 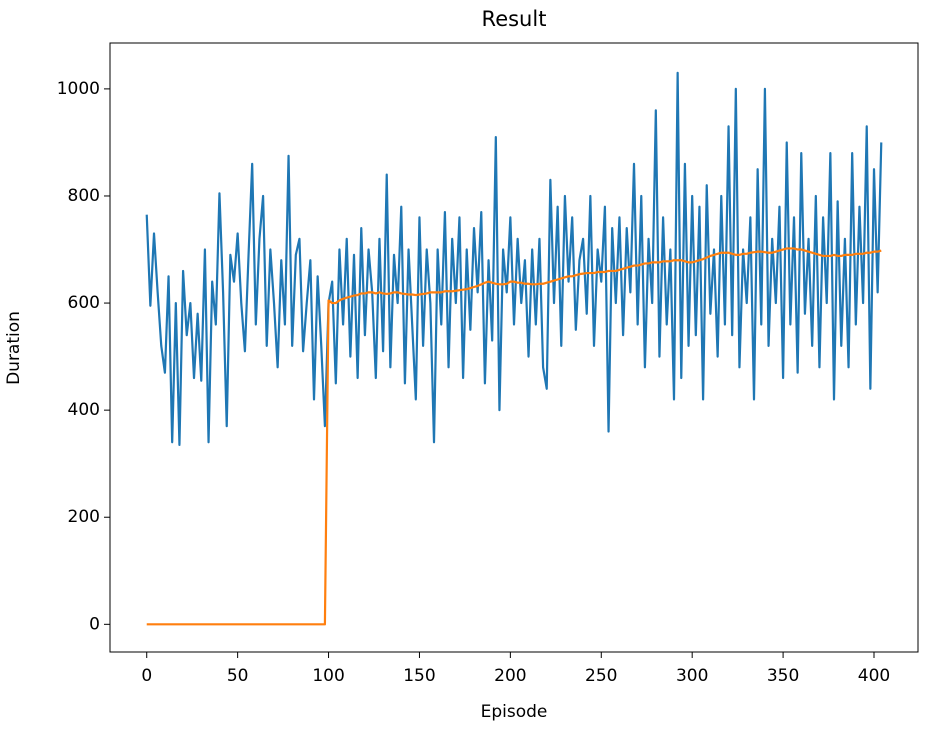 I want to click on x-tick-label: 150, so click(x=419, y=676).